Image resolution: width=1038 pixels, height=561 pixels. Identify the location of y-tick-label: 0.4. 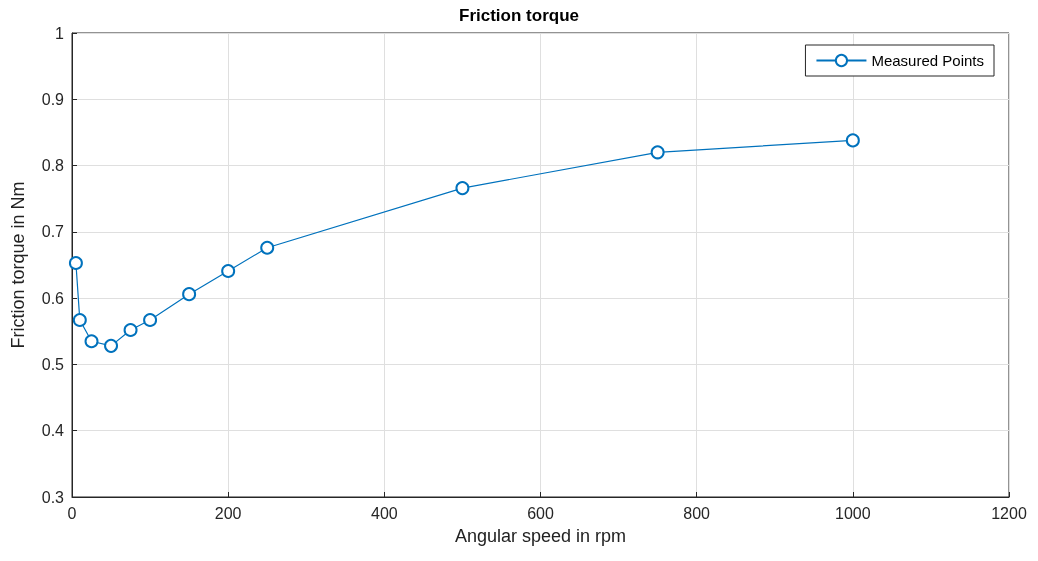
(53, 431).